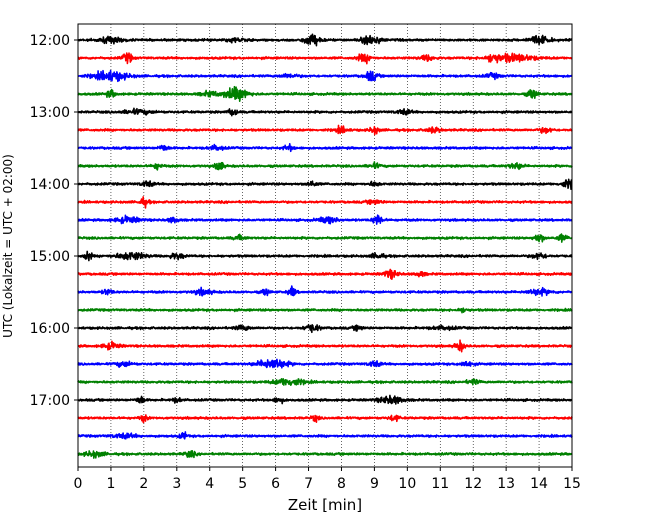 The image size is (650, 520). Describe the element at coordinates (54, 221) in the screenshot. I see `y-axis-ticks: 12:00 13:00 14:00 15:00 16:00 17:00` at that location.